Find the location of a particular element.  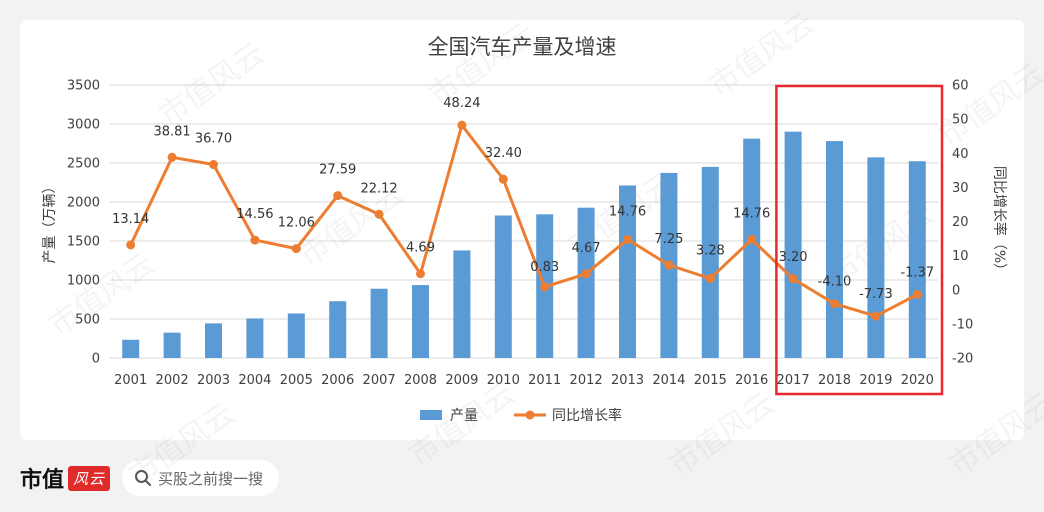

y-left-tick-label: 3000 is located at coordinates (83, 125).